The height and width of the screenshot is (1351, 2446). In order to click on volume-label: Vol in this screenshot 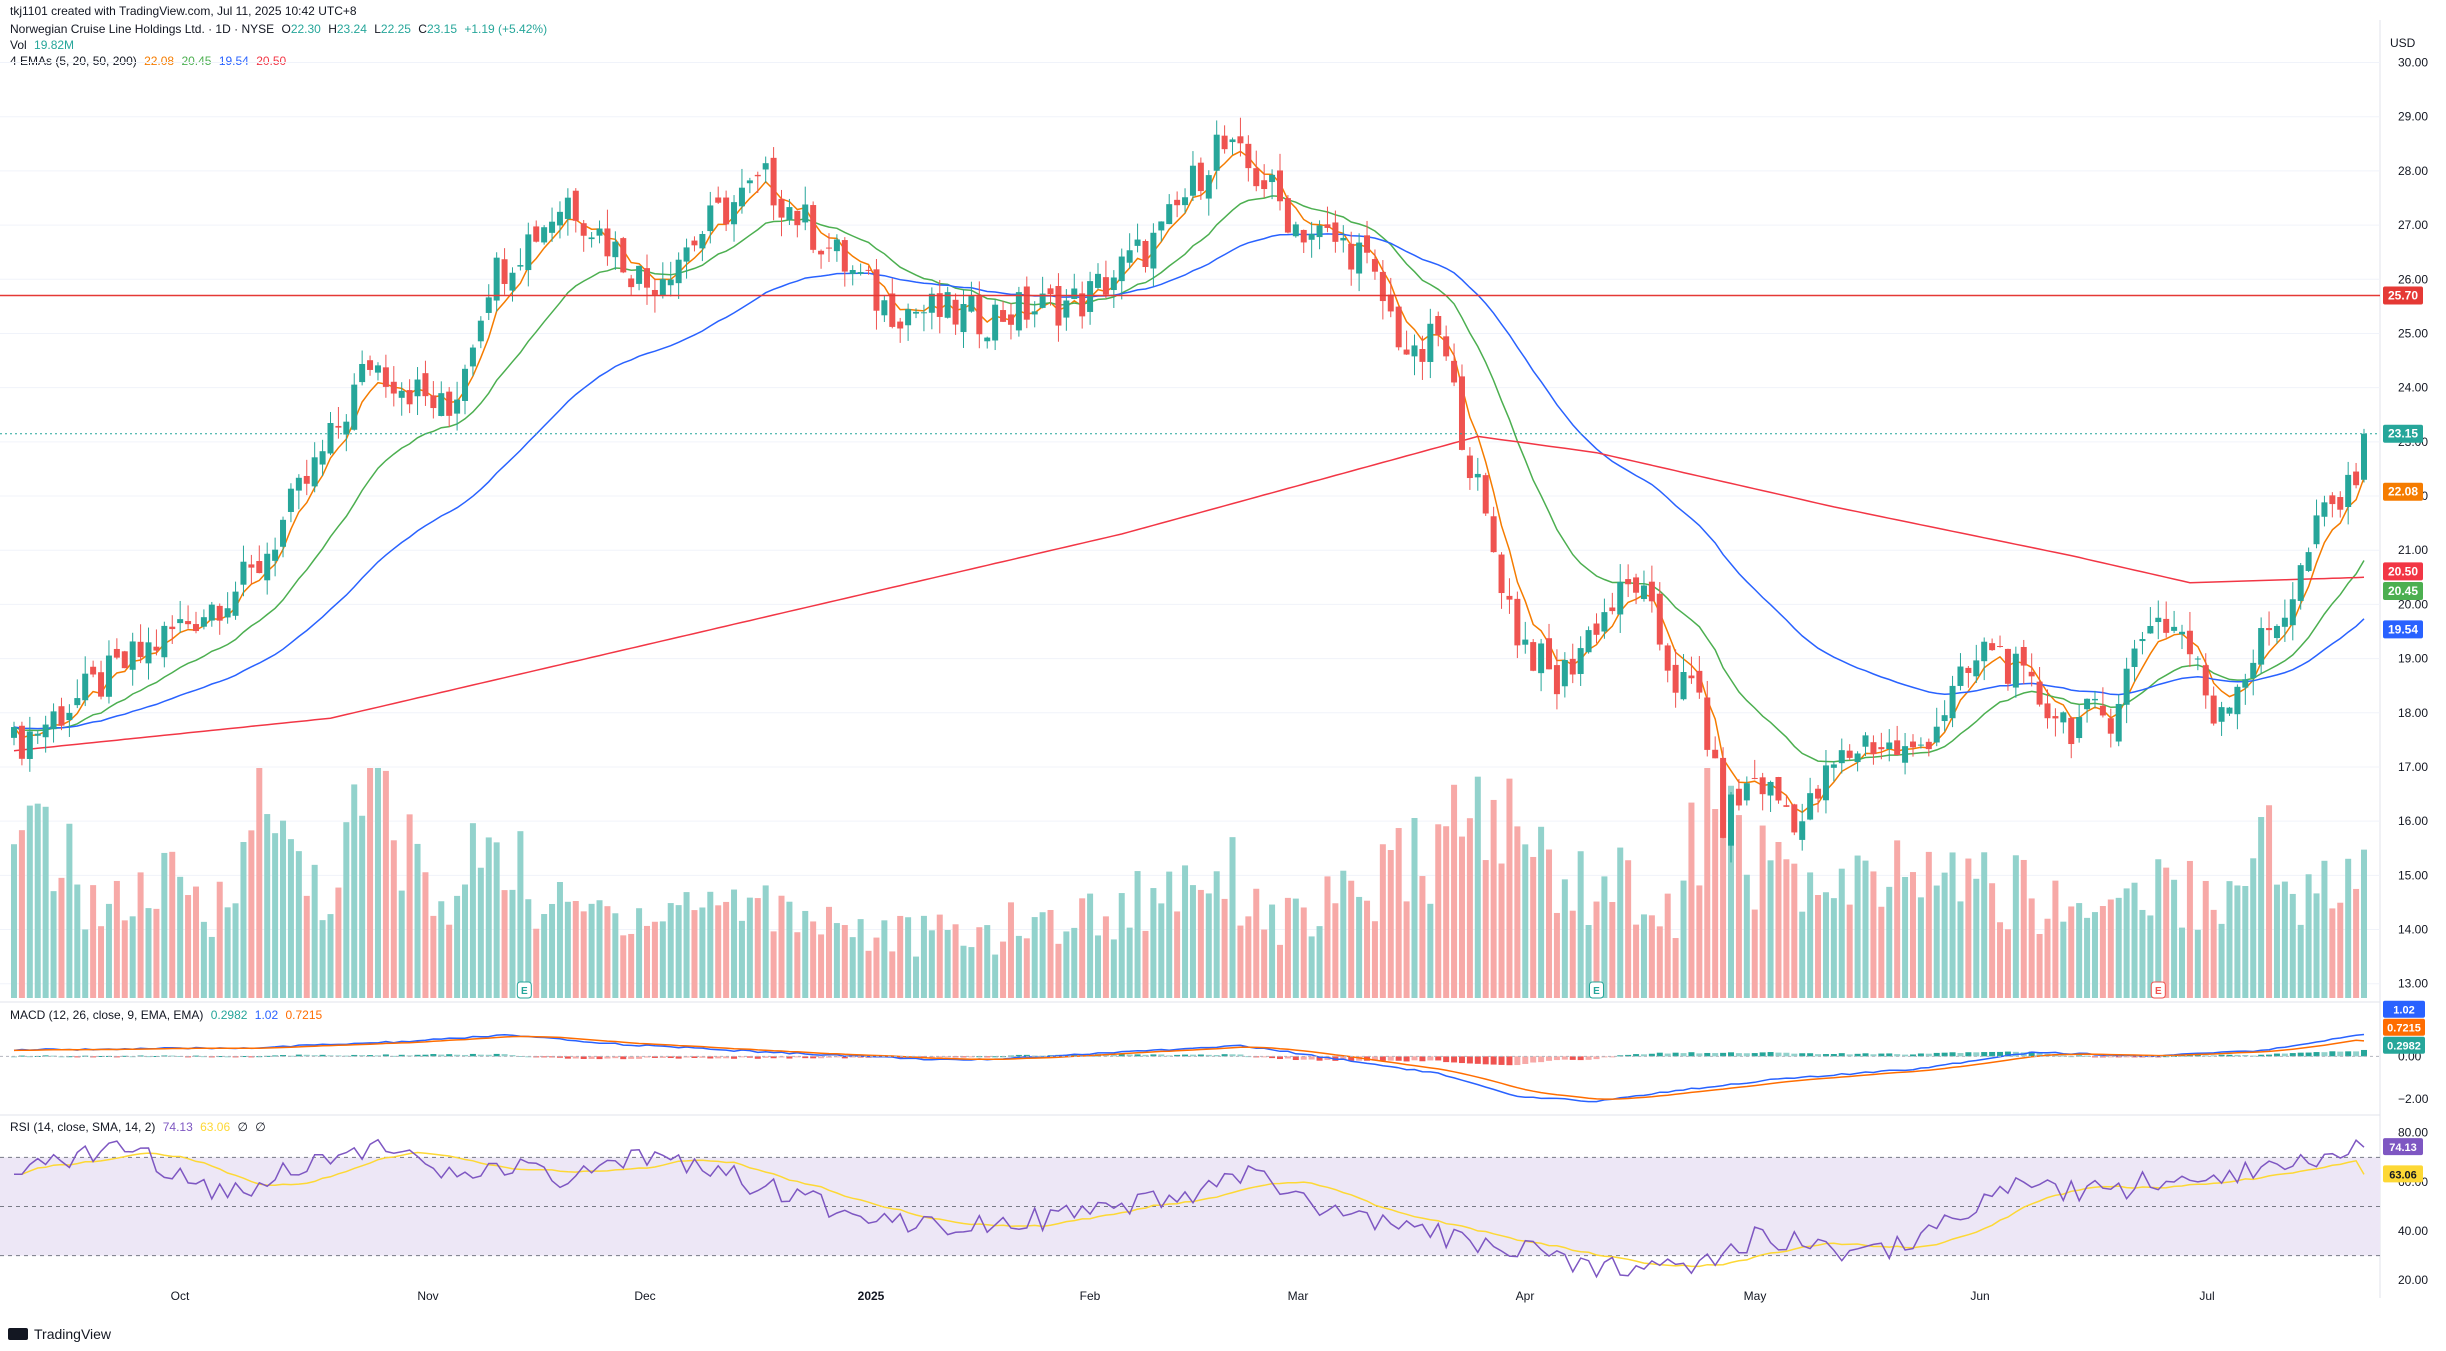, I will do `click(18, 45)`.